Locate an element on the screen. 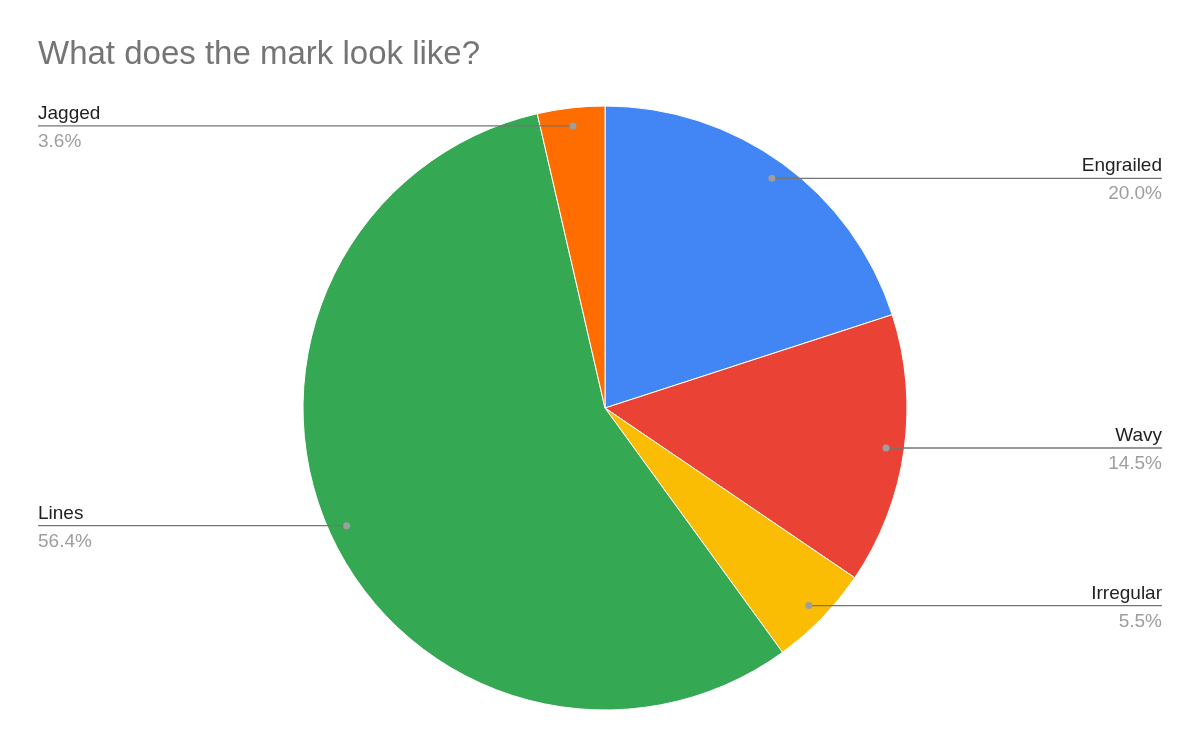 This screenshot has width=1200, height=742. data-label: 56.4% is located at coordinates (65, 540).